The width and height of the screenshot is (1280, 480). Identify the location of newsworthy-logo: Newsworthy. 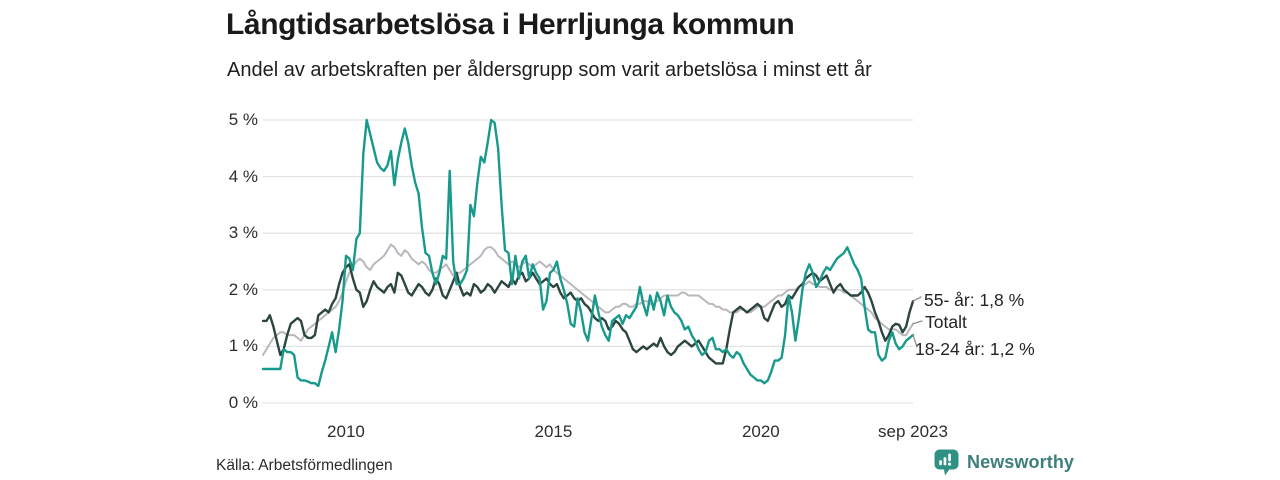
(1004, 462).